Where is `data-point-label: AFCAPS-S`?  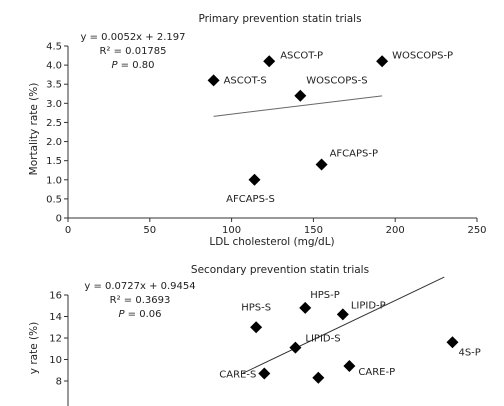 data-point-label: AFCAPS-S is located at coordinates (250, 199).